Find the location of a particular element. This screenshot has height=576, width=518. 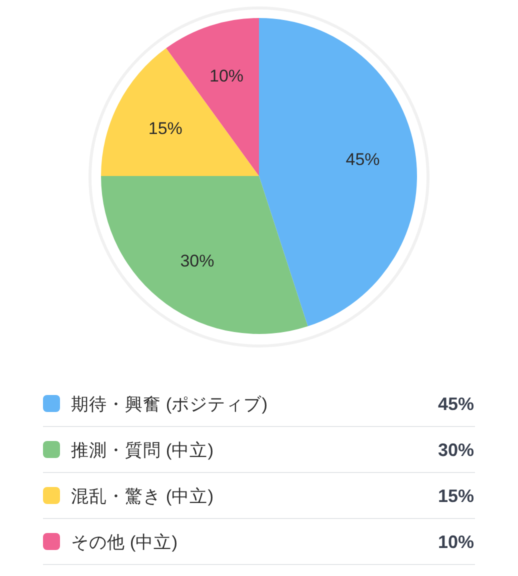

data-label: 10% is located at coordinates (227, 76).